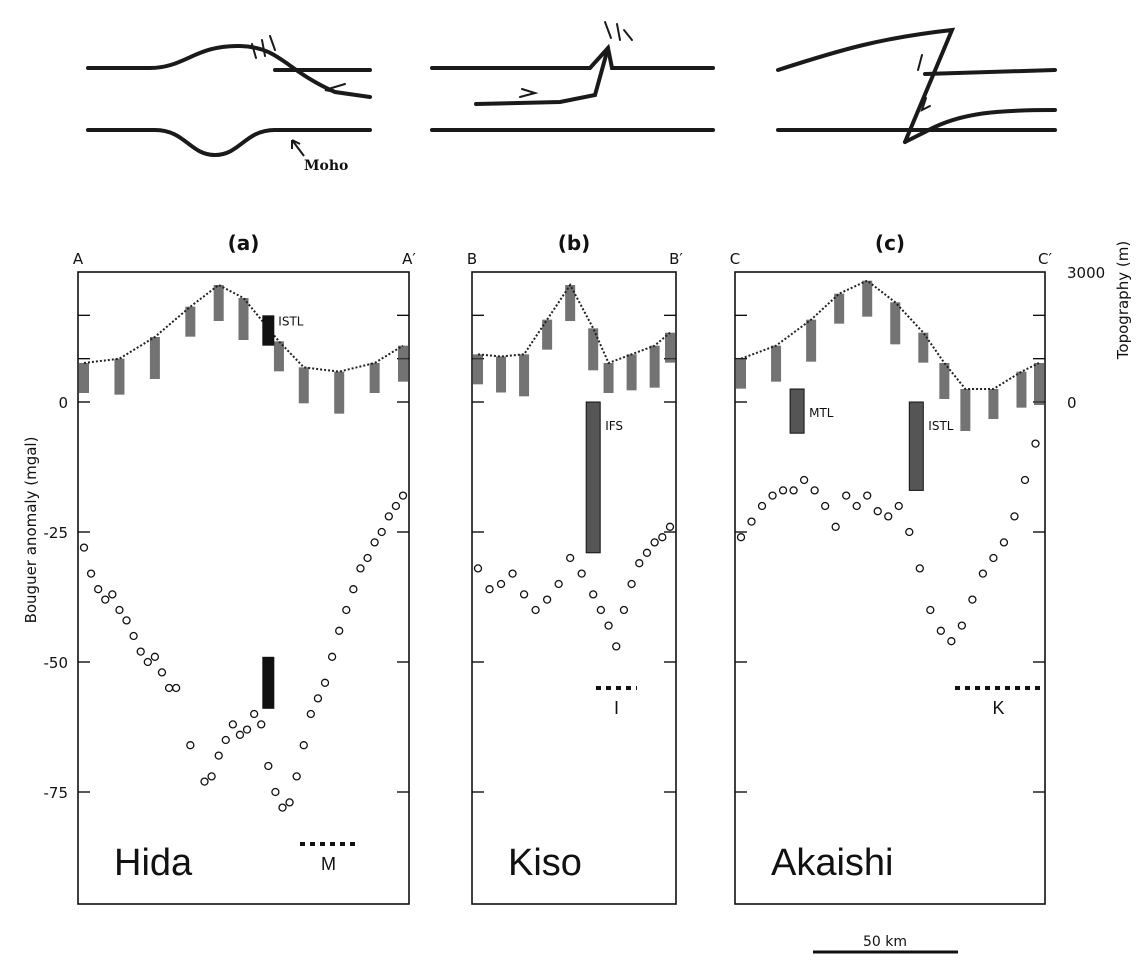 This screenshot has width=1141, height=966. Describe the element at coordinates (821, 413) in the screenshot. I see `fault-zone-label: MTL` at that location.